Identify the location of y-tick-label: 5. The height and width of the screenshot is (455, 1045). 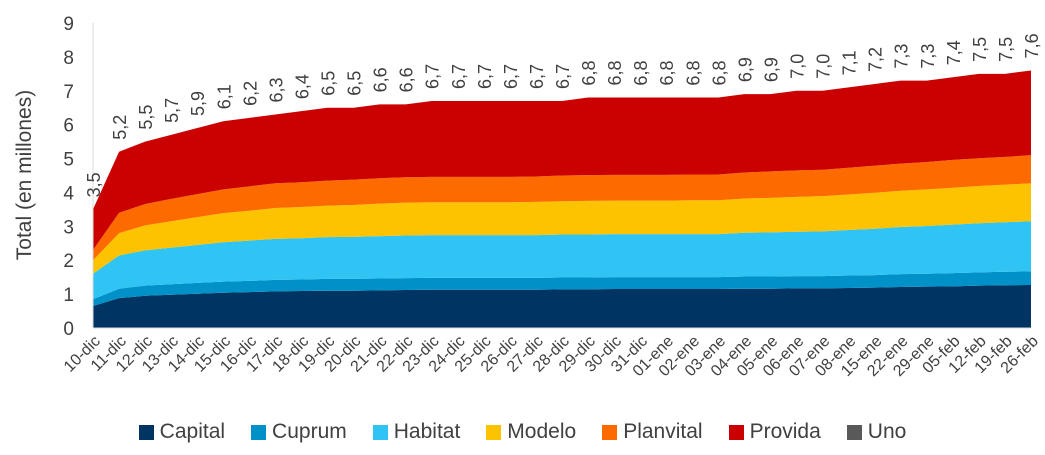
(68, 160).